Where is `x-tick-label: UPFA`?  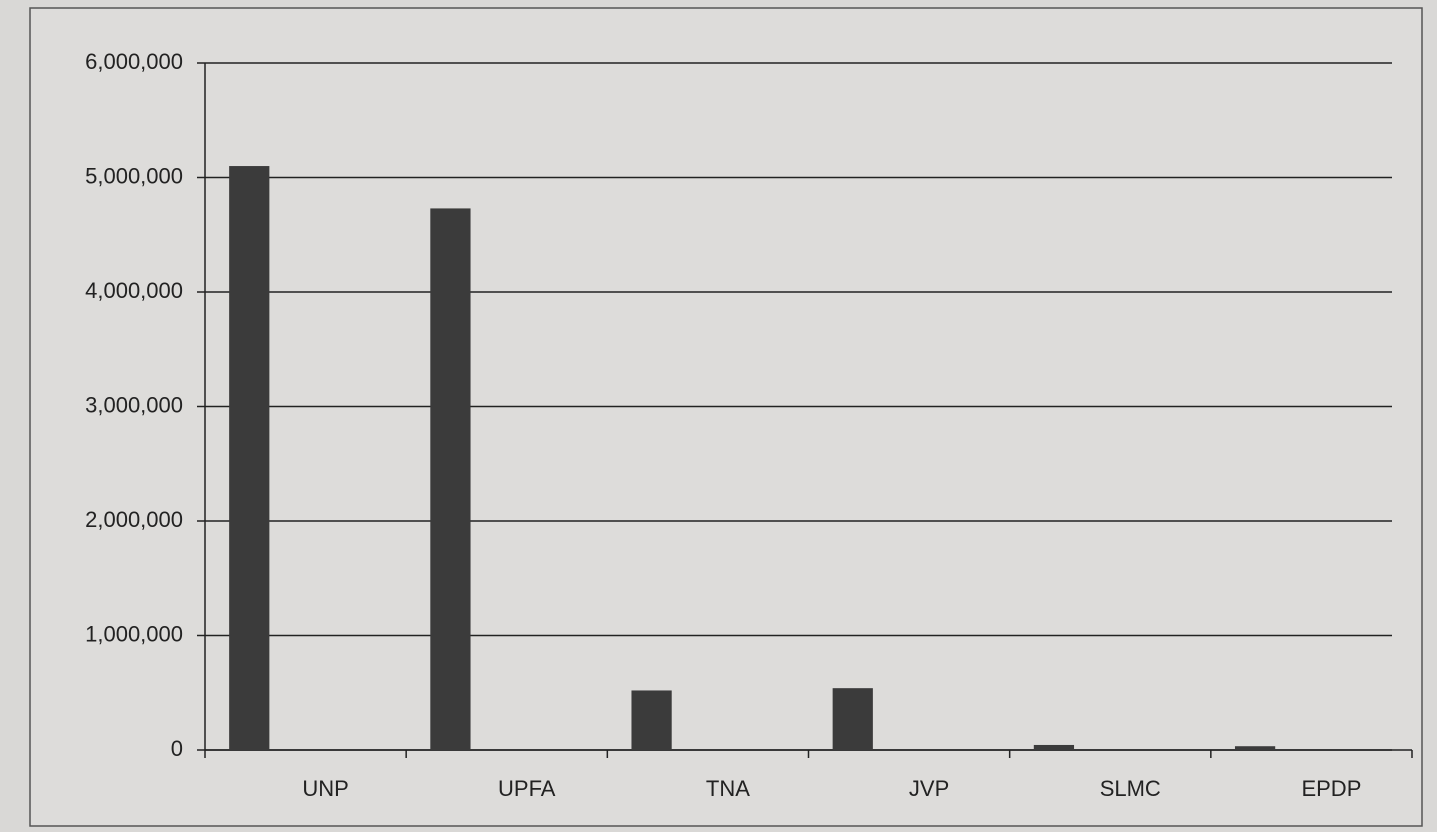 x-tick-label: UPFA is located at coordinates (527, 788).